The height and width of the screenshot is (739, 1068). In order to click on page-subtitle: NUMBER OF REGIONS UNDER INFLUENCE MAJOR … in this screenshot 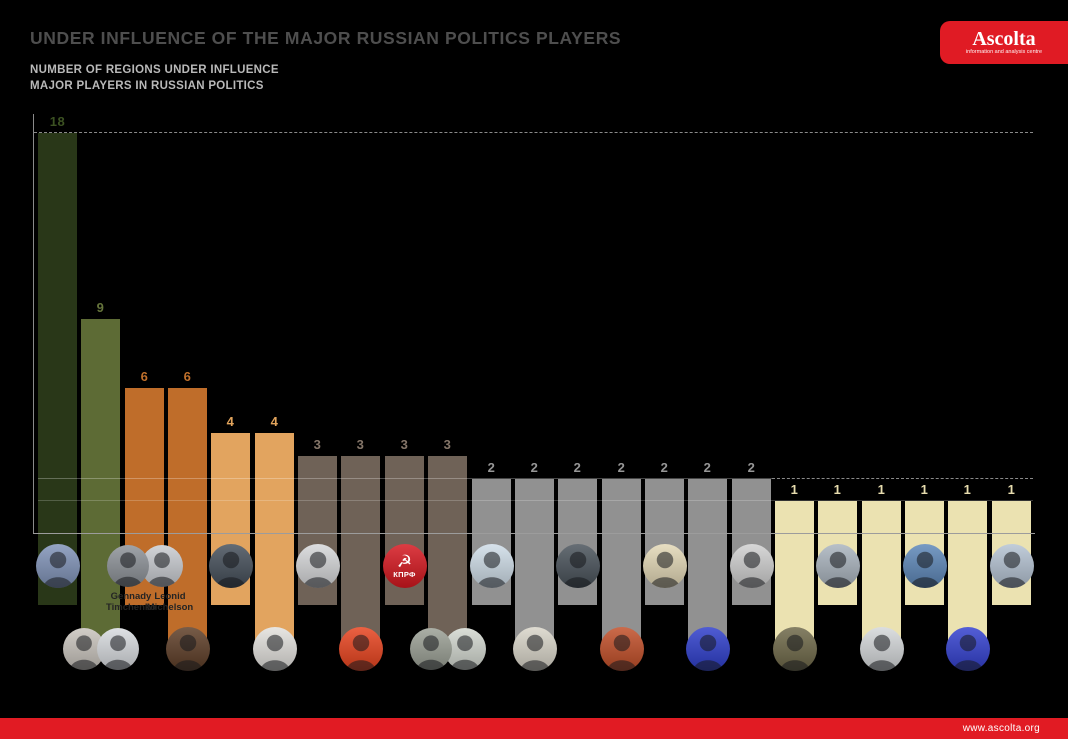, I will do `click(154, 78)`.